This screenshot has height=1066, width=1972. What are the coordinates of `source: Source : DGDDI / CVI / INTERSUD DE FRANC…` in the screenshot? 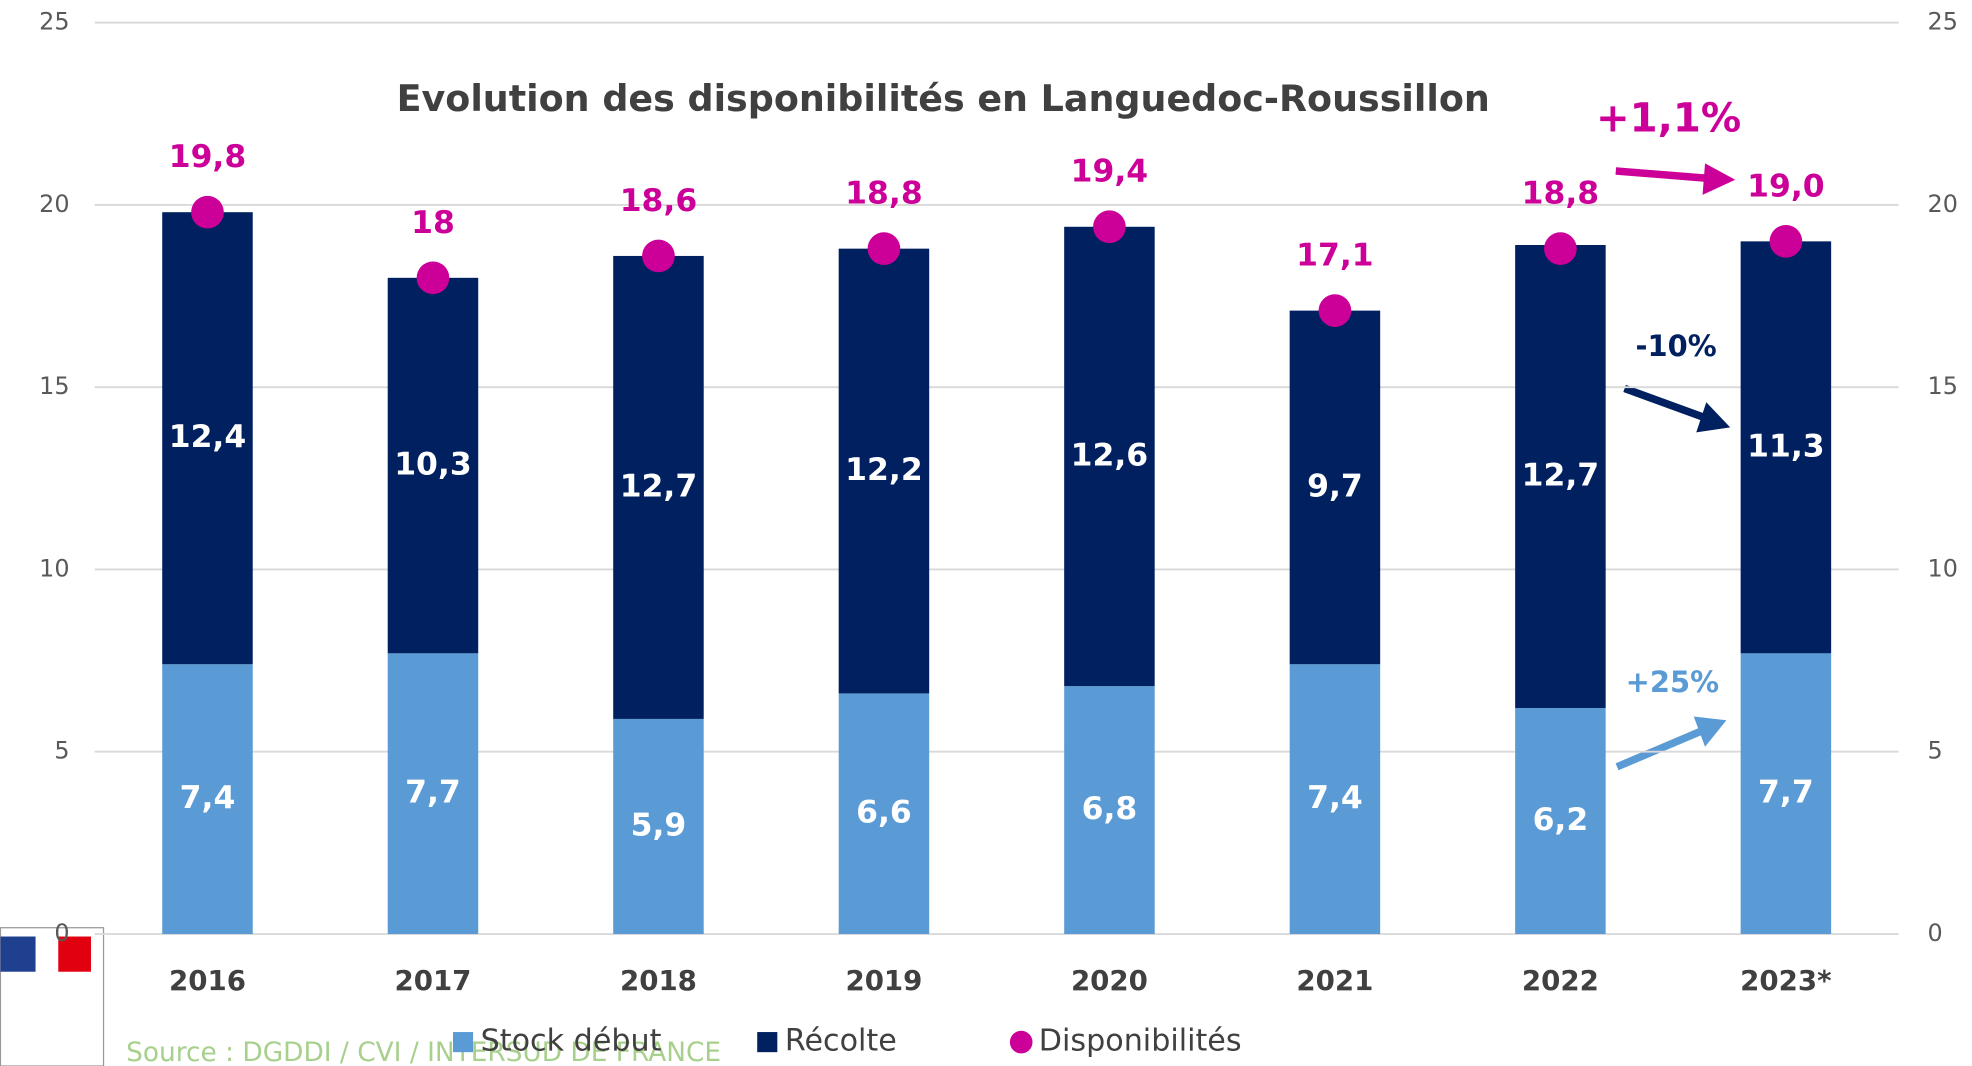 It's located at (423, 1052).